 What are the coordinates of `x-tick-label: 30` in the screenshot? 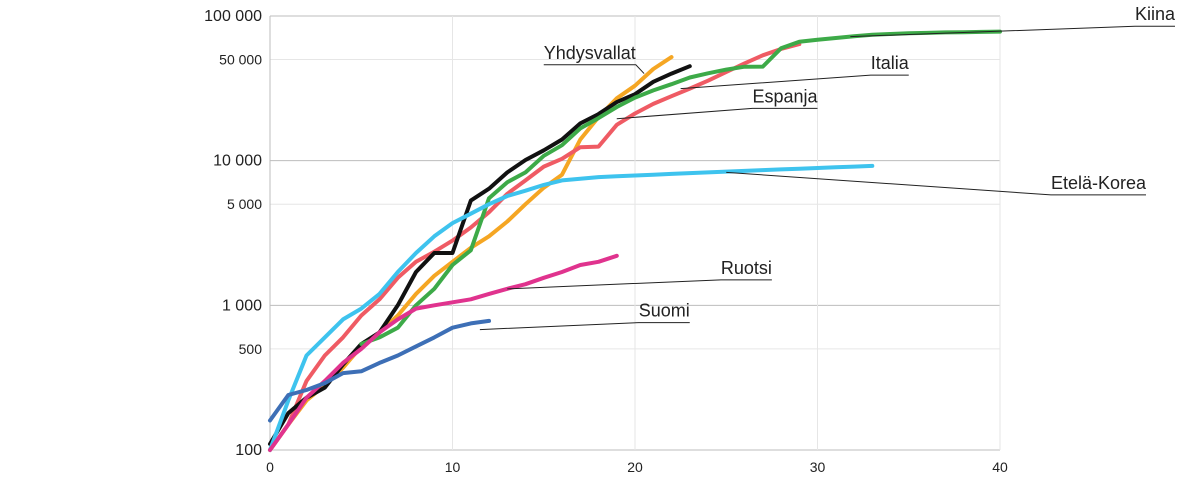 It's located at (818, 467).